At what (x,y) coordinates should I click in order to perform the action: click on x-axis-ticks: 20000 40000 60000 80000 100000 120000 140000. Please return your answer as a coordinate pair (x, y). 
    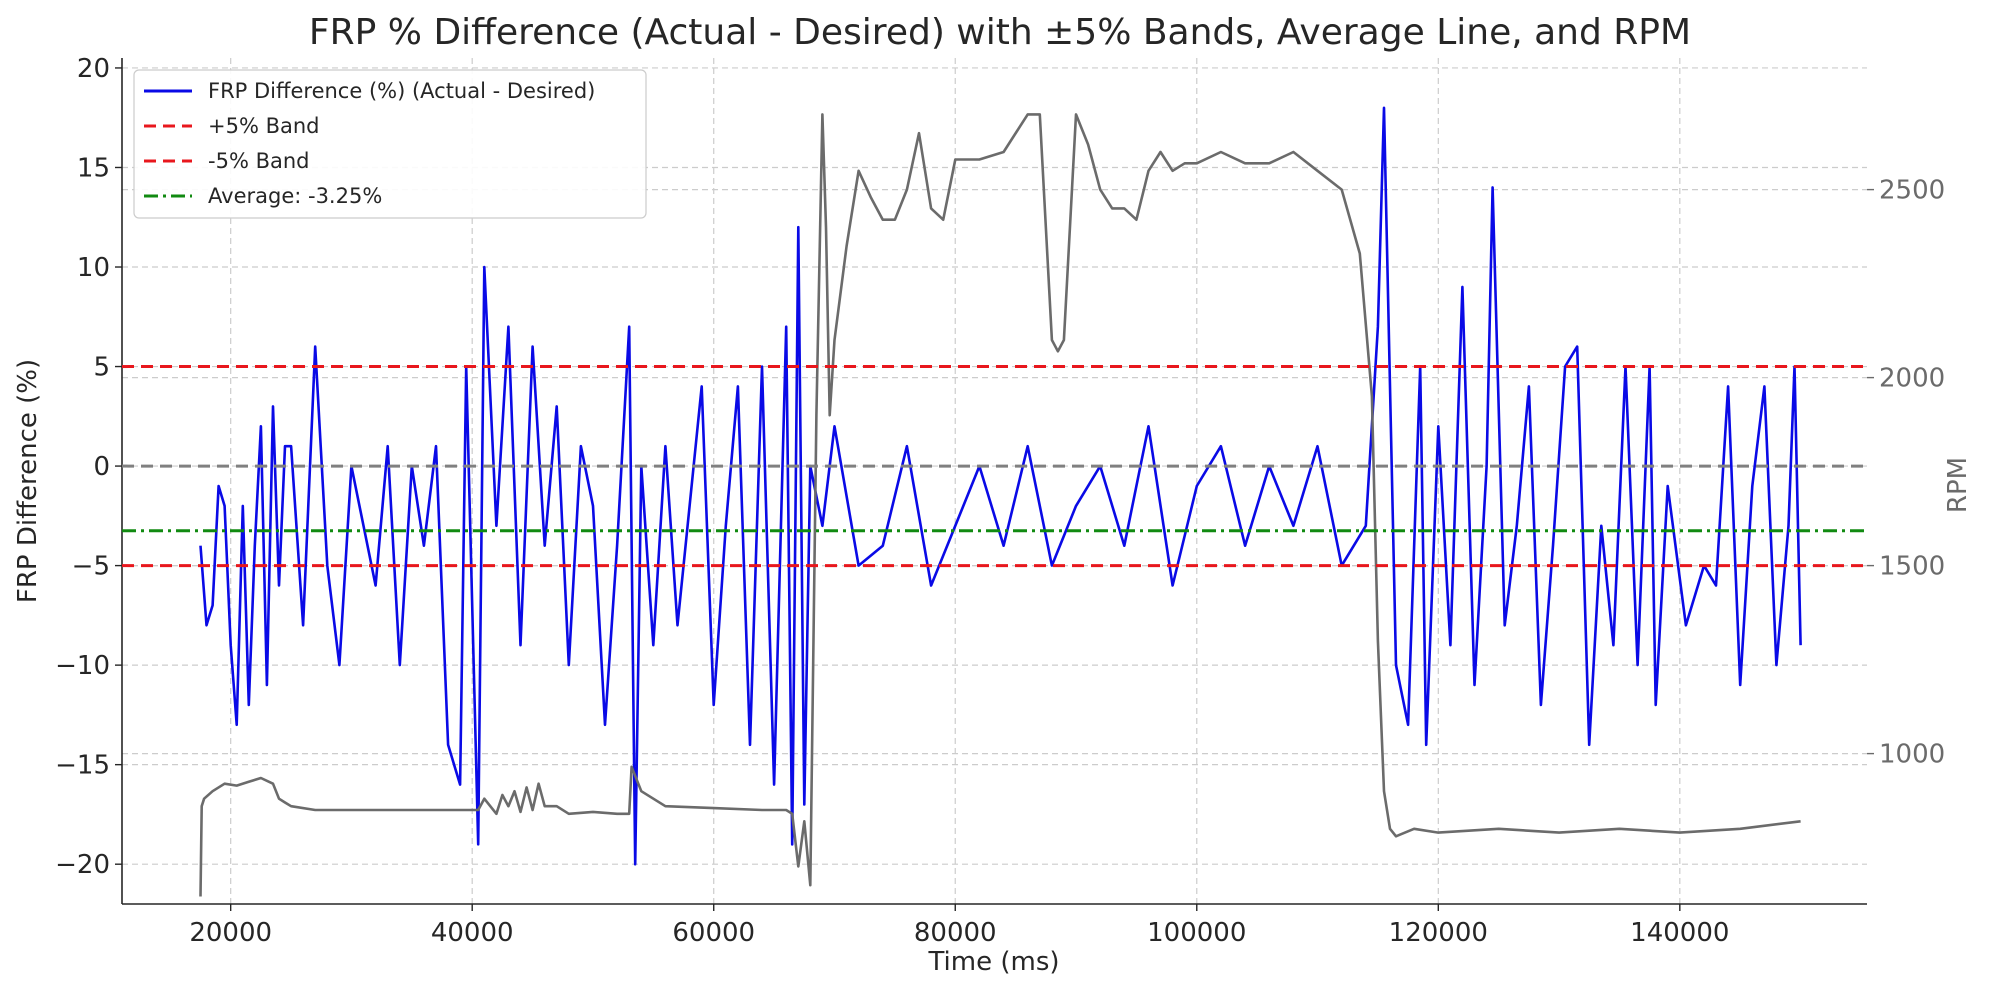
    Looking at the image, I should click on (959, 926).